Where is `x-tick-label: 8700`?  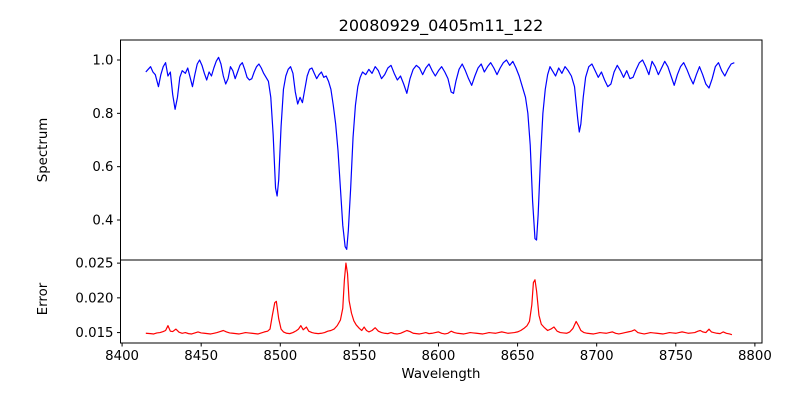 x-tick-label: 8700 is located at coordinates (597, 356).